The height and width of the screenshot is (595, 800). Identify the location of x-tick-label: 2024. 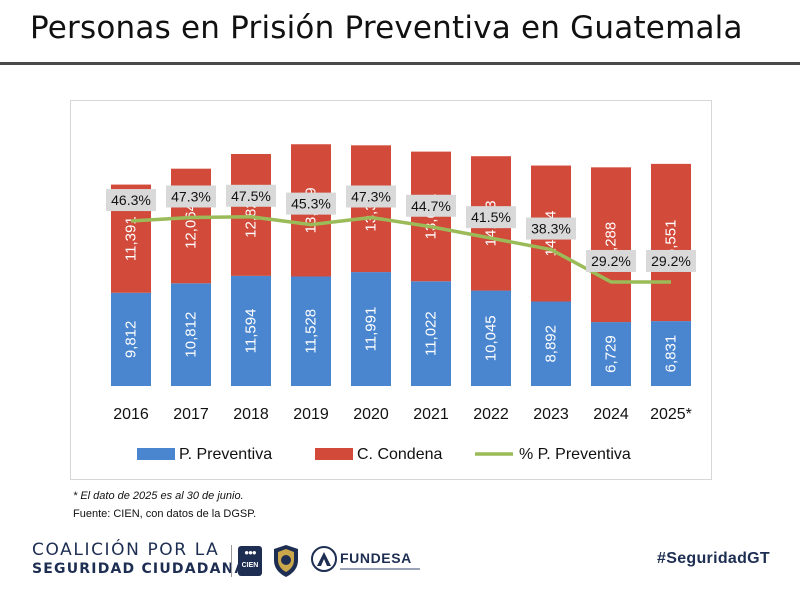
(611, 414).